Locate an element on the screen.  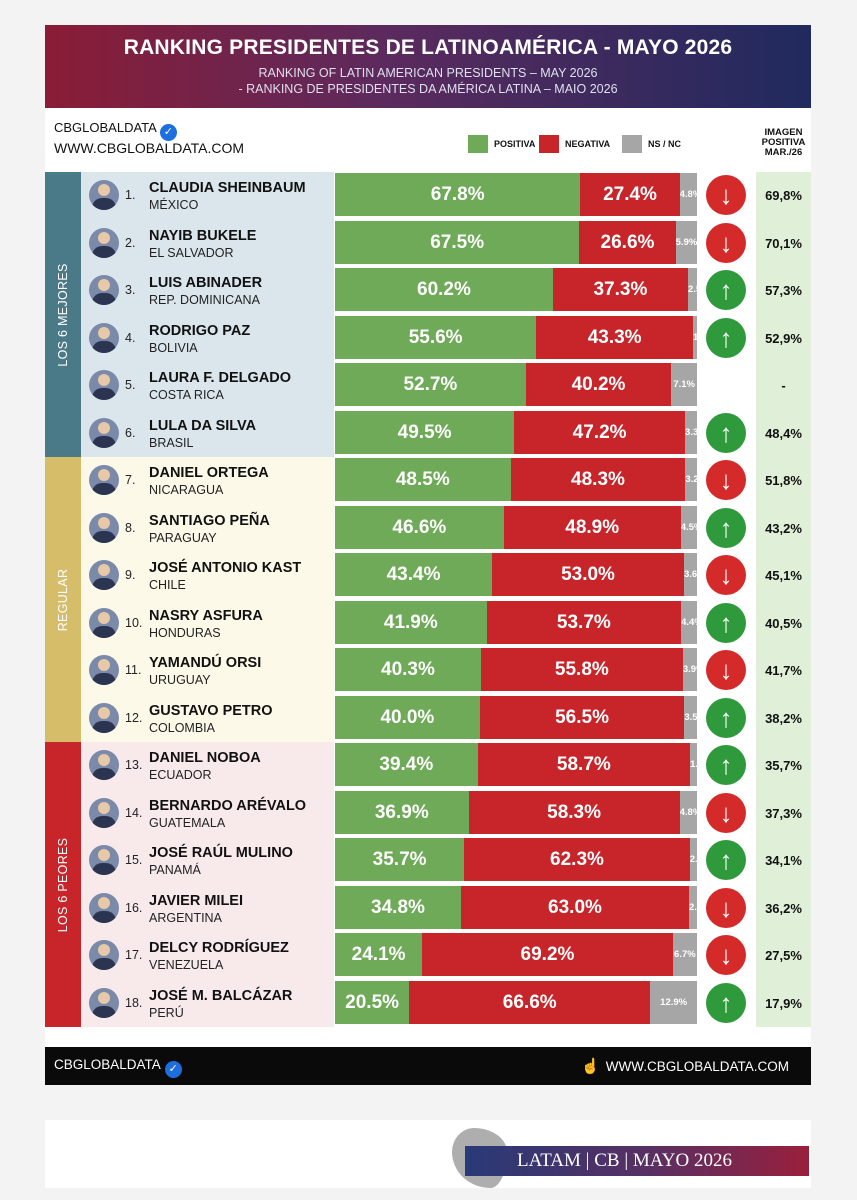
previous-positive-value: 34,1% is located at coordinates (783, 861).